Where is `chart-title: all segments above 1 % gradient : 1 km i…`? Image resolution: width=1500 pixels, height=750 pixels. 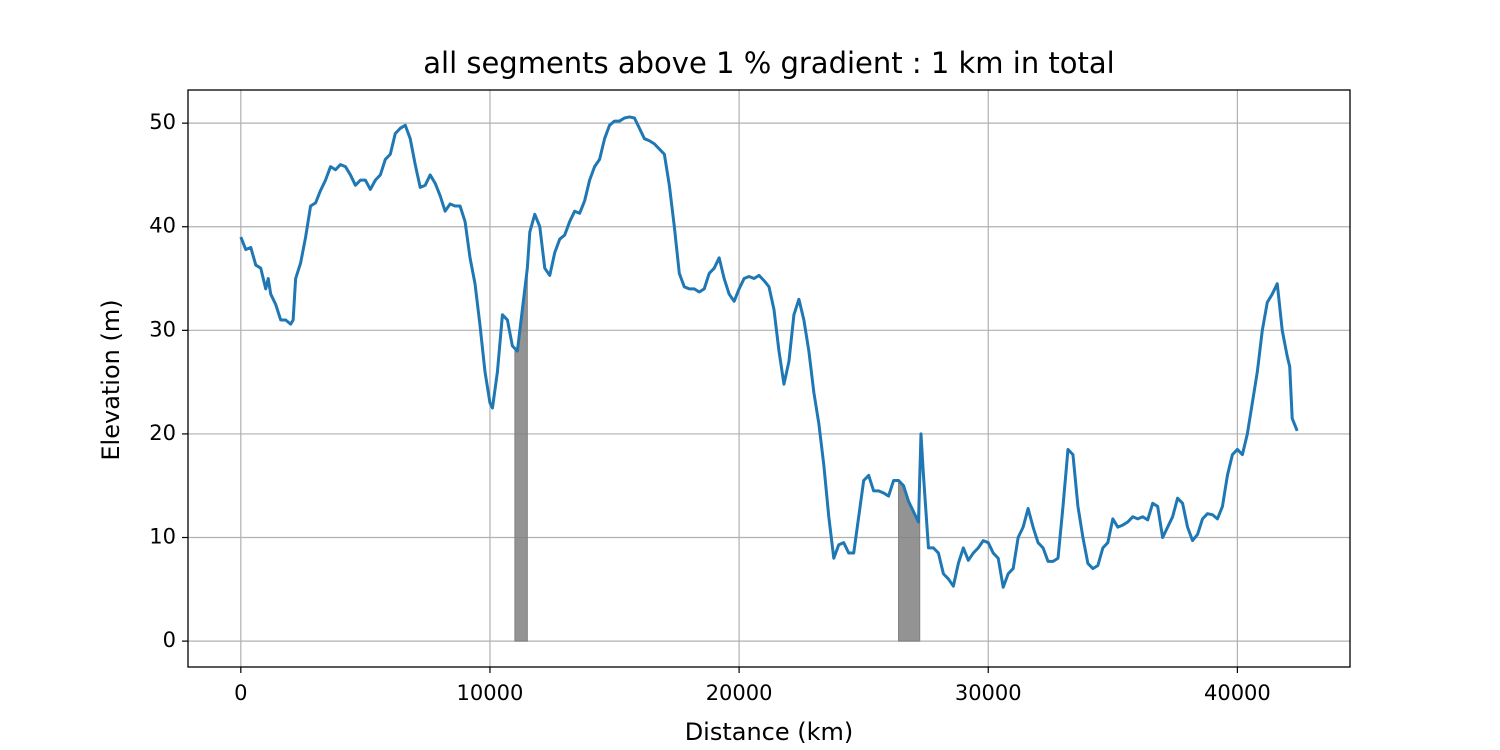
chart-title: all segments above 1 % gradient : 1 km i… is located at coordinates (768, 63).